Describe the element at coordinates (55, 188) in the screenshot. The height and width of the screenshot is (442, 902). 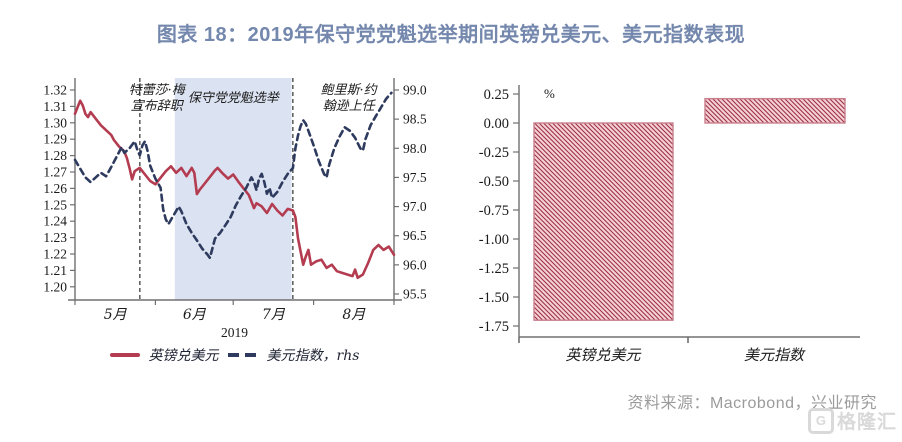
I see `y-left-tick-label: 1.26` at that location.